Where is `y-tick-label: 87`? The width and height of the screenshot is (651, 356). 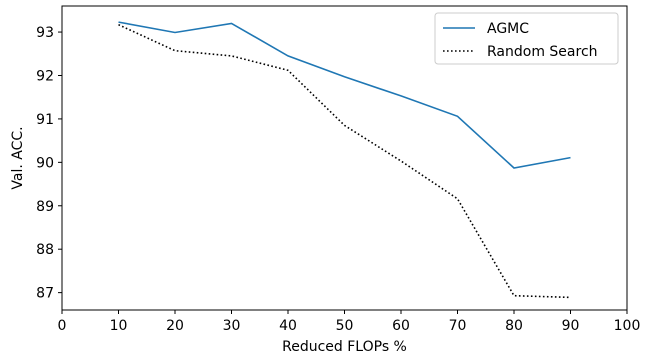
y-tick-label: 87 is located at coordinates (45, 294).